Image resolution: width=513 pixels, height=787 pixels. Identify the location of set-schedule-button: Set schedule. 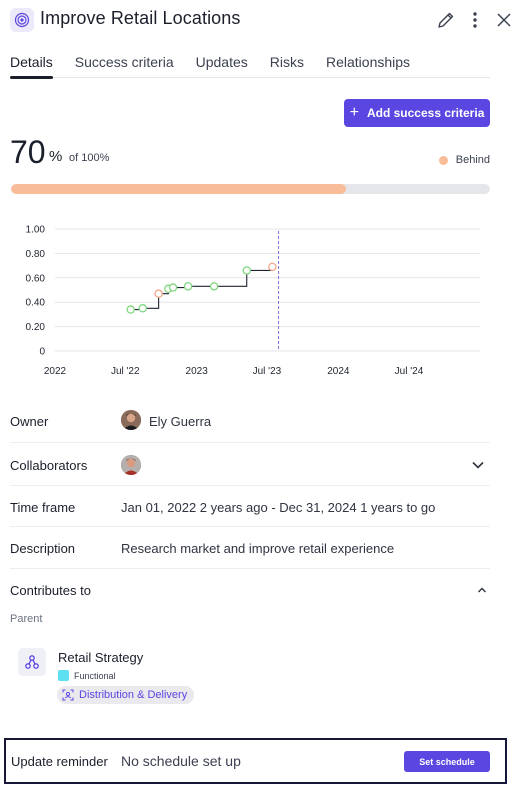
(447, 761).